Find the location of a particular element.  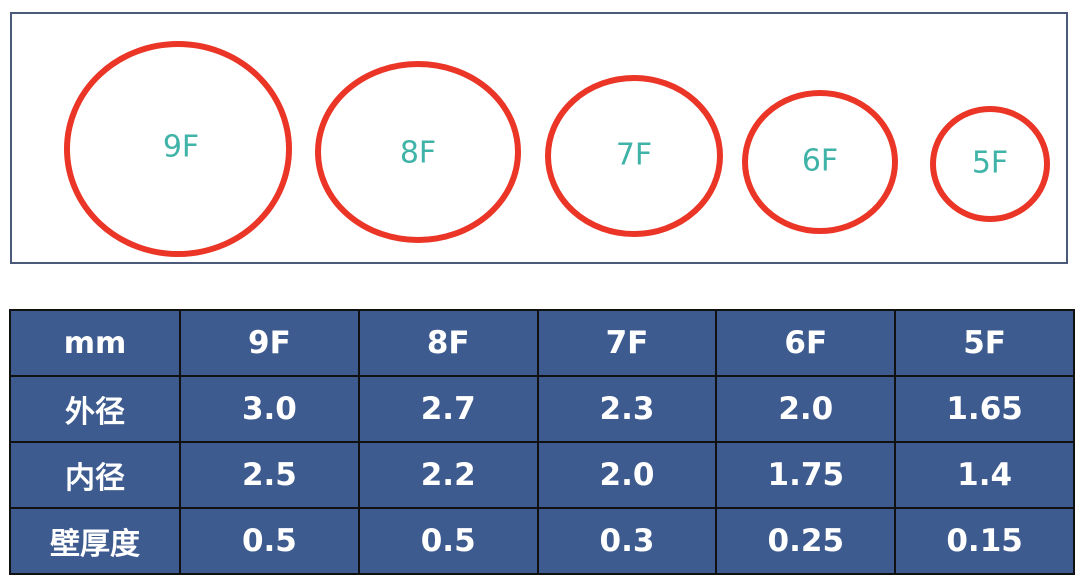

row-label-wall-thickness: 壁厚度 is located at coordinates (95, 541).